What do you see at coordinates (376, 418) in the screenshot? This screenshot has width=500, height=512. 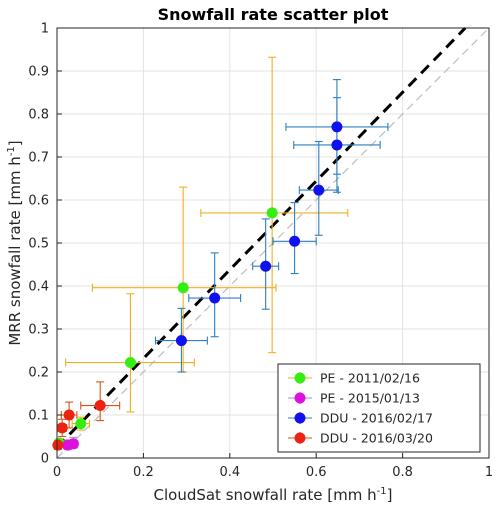 I see `legend-label: DDU - 2016/02/17` at bounding box center [376, 418].